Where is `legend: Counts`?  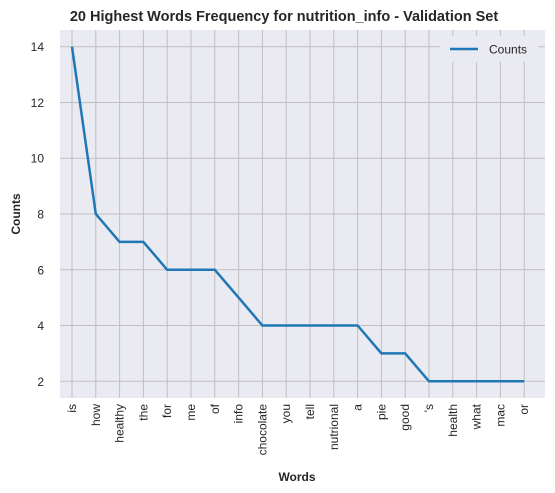
legend: Counts is located at coordinates (489, 49).